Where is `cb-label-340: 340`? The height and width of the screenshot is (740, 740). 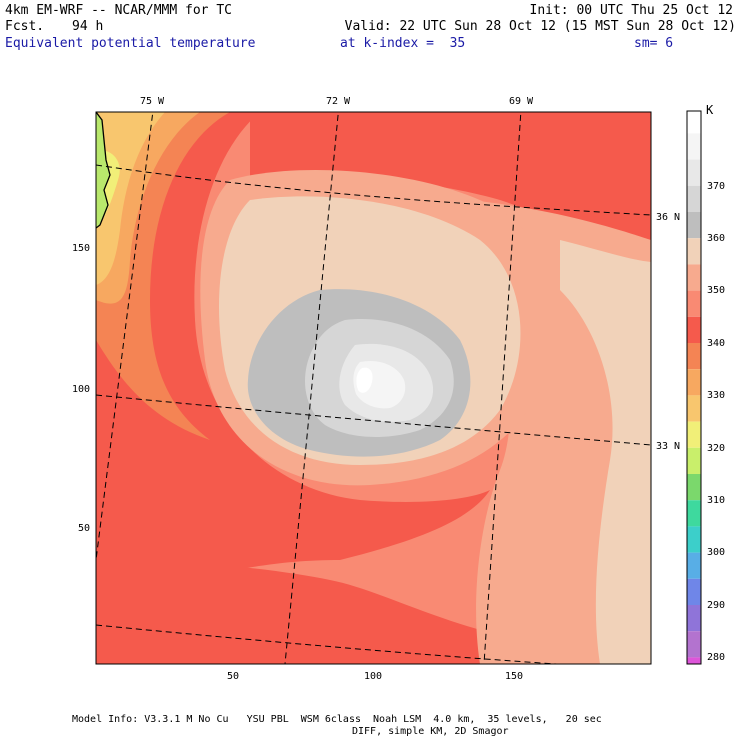
cb-label-340: 340 is located at coordinates (716, 343).